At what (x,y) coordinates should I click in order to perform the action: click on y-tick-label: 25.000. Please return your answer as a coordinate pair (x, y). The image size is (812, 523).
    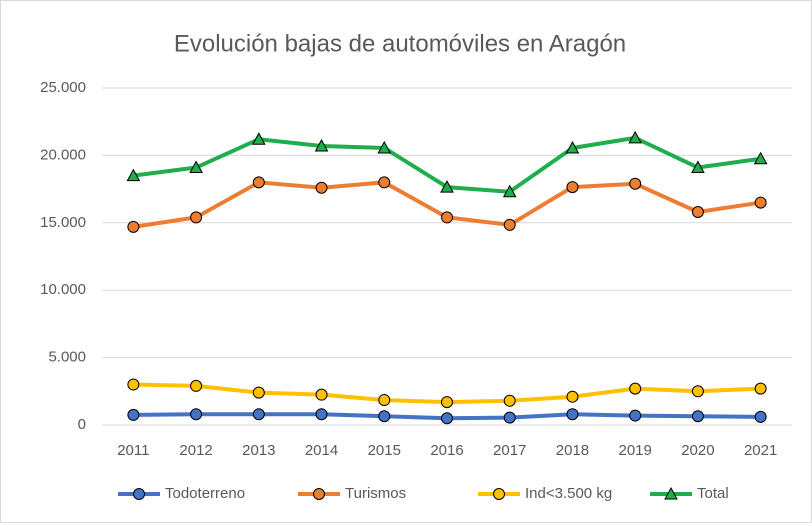
    Looking at the image, I should click on (63, 87).